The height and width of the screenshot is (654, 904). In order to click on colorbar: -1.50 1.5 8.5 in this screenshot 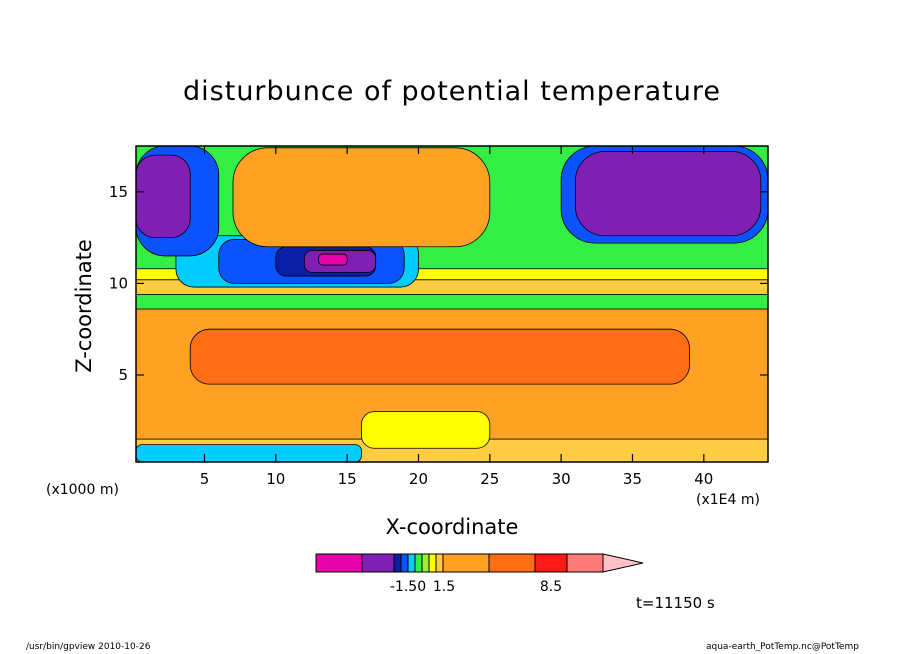, I will do `click(479, 574)`.